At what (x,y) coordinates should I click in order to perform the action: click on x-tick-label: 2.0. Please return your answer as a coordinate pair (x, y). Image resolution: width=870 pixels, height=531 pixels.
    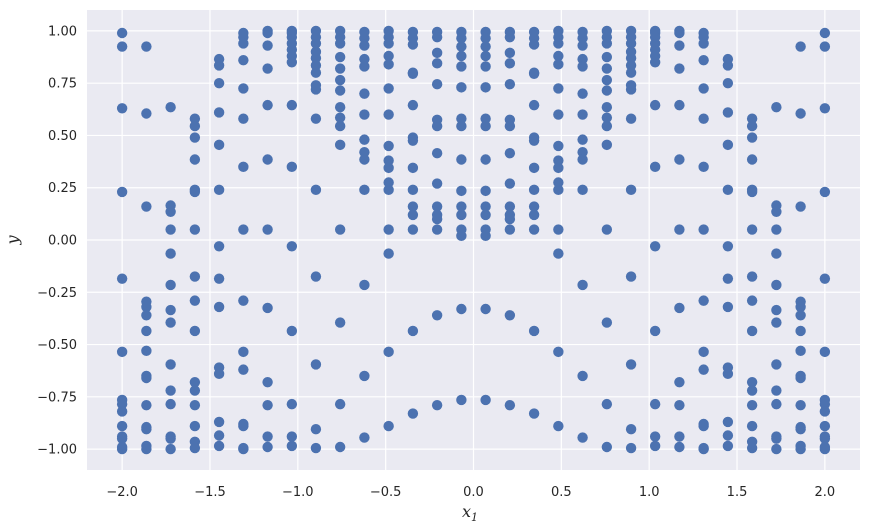
    Looking at the image, I should click on (825, 492).